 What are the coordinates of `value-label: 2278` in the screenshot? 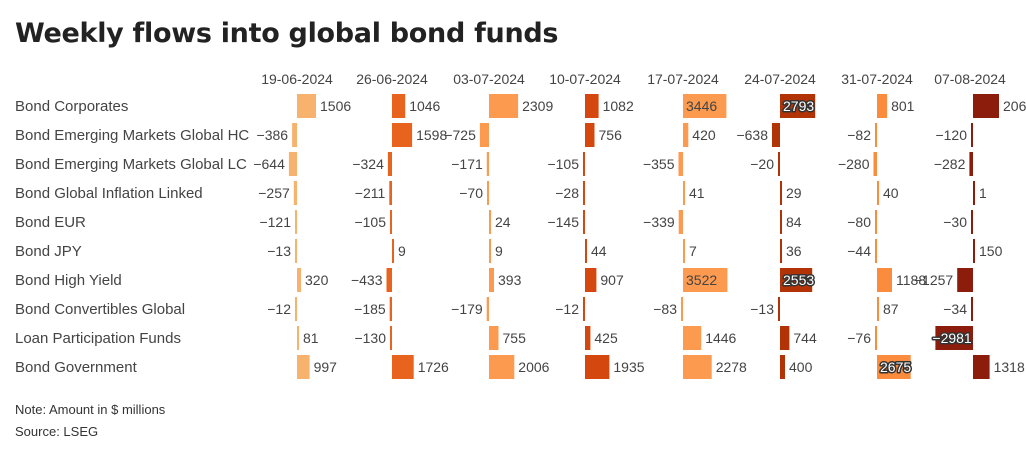 It's located at (731, 367).